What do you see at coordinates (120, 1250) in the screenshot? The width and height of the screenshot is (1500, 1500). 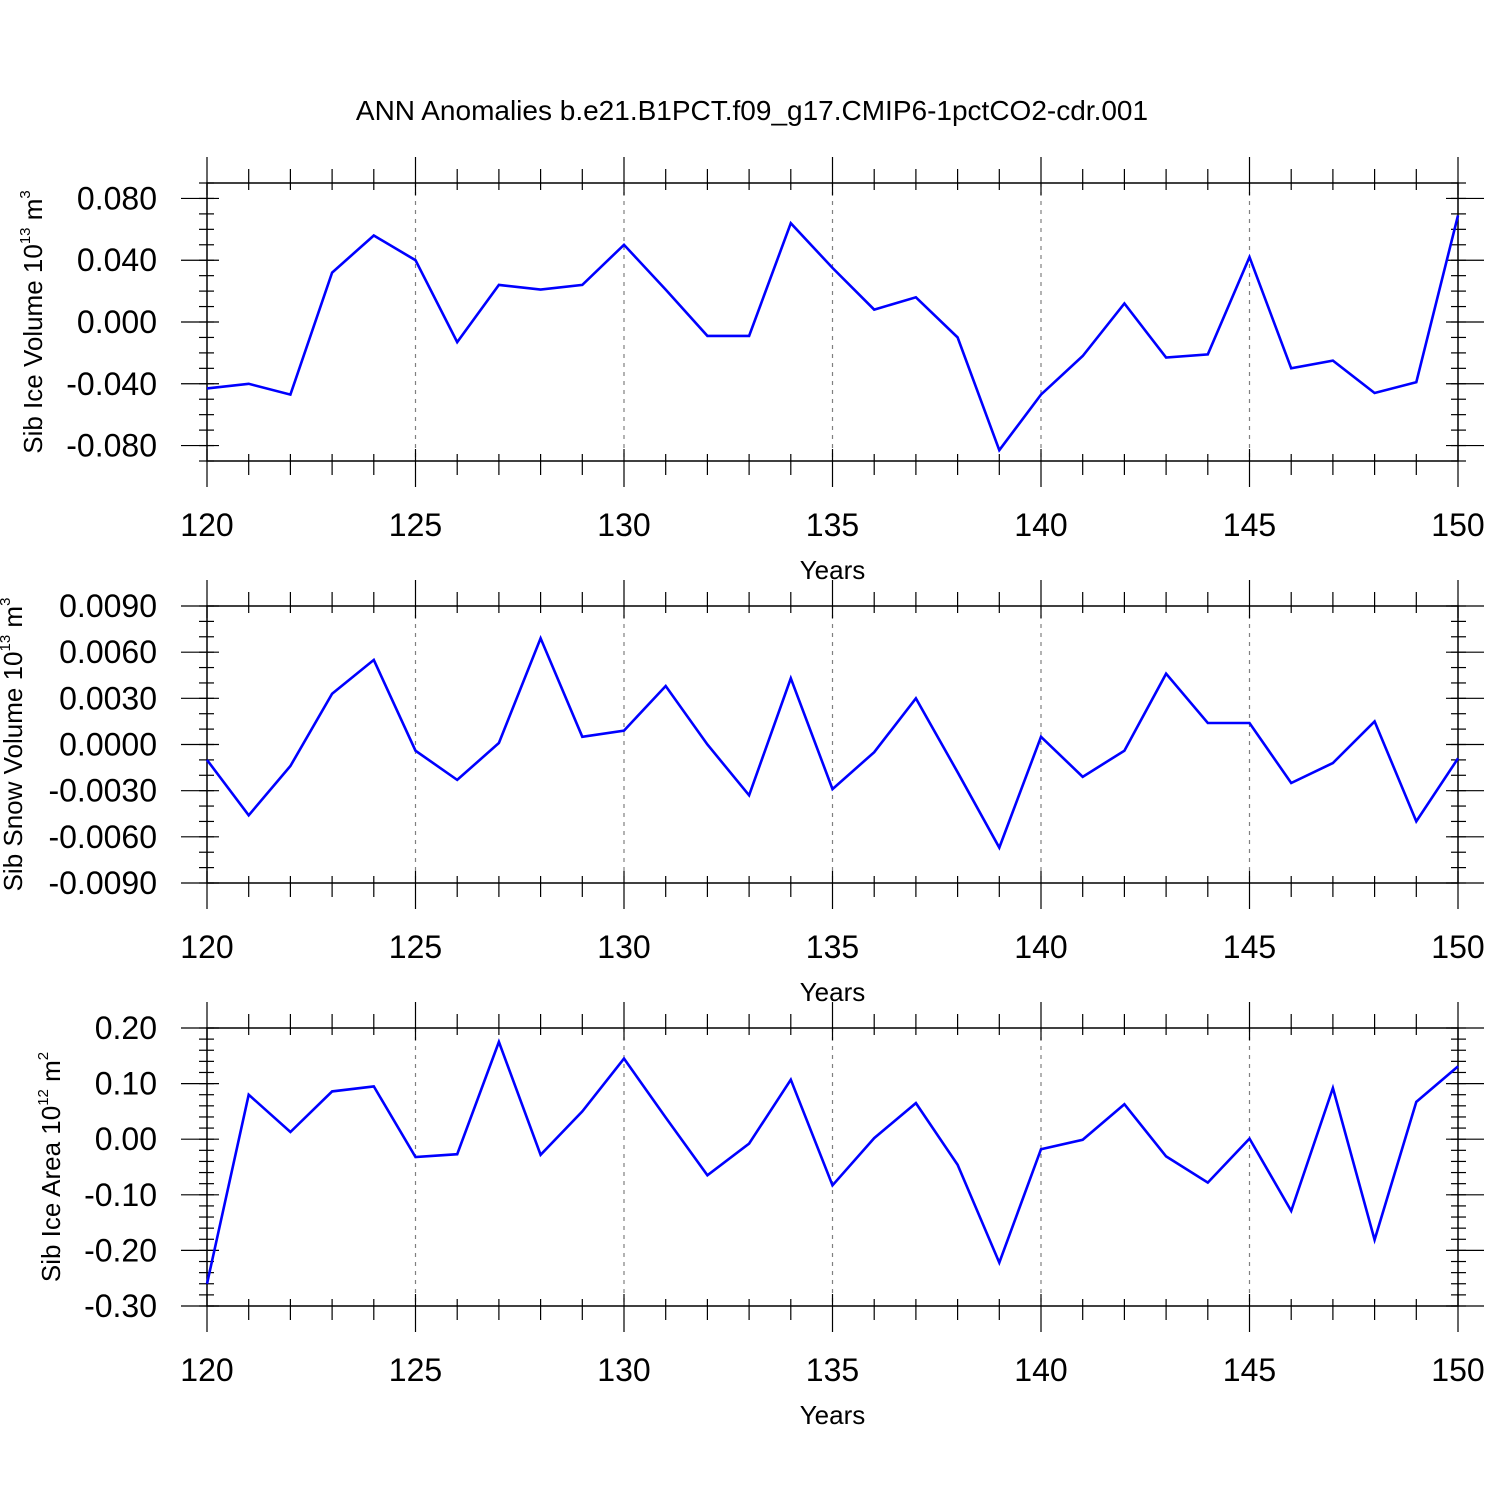 I see `y-tick-label: -0.20` at bounding box center [120, 1250].